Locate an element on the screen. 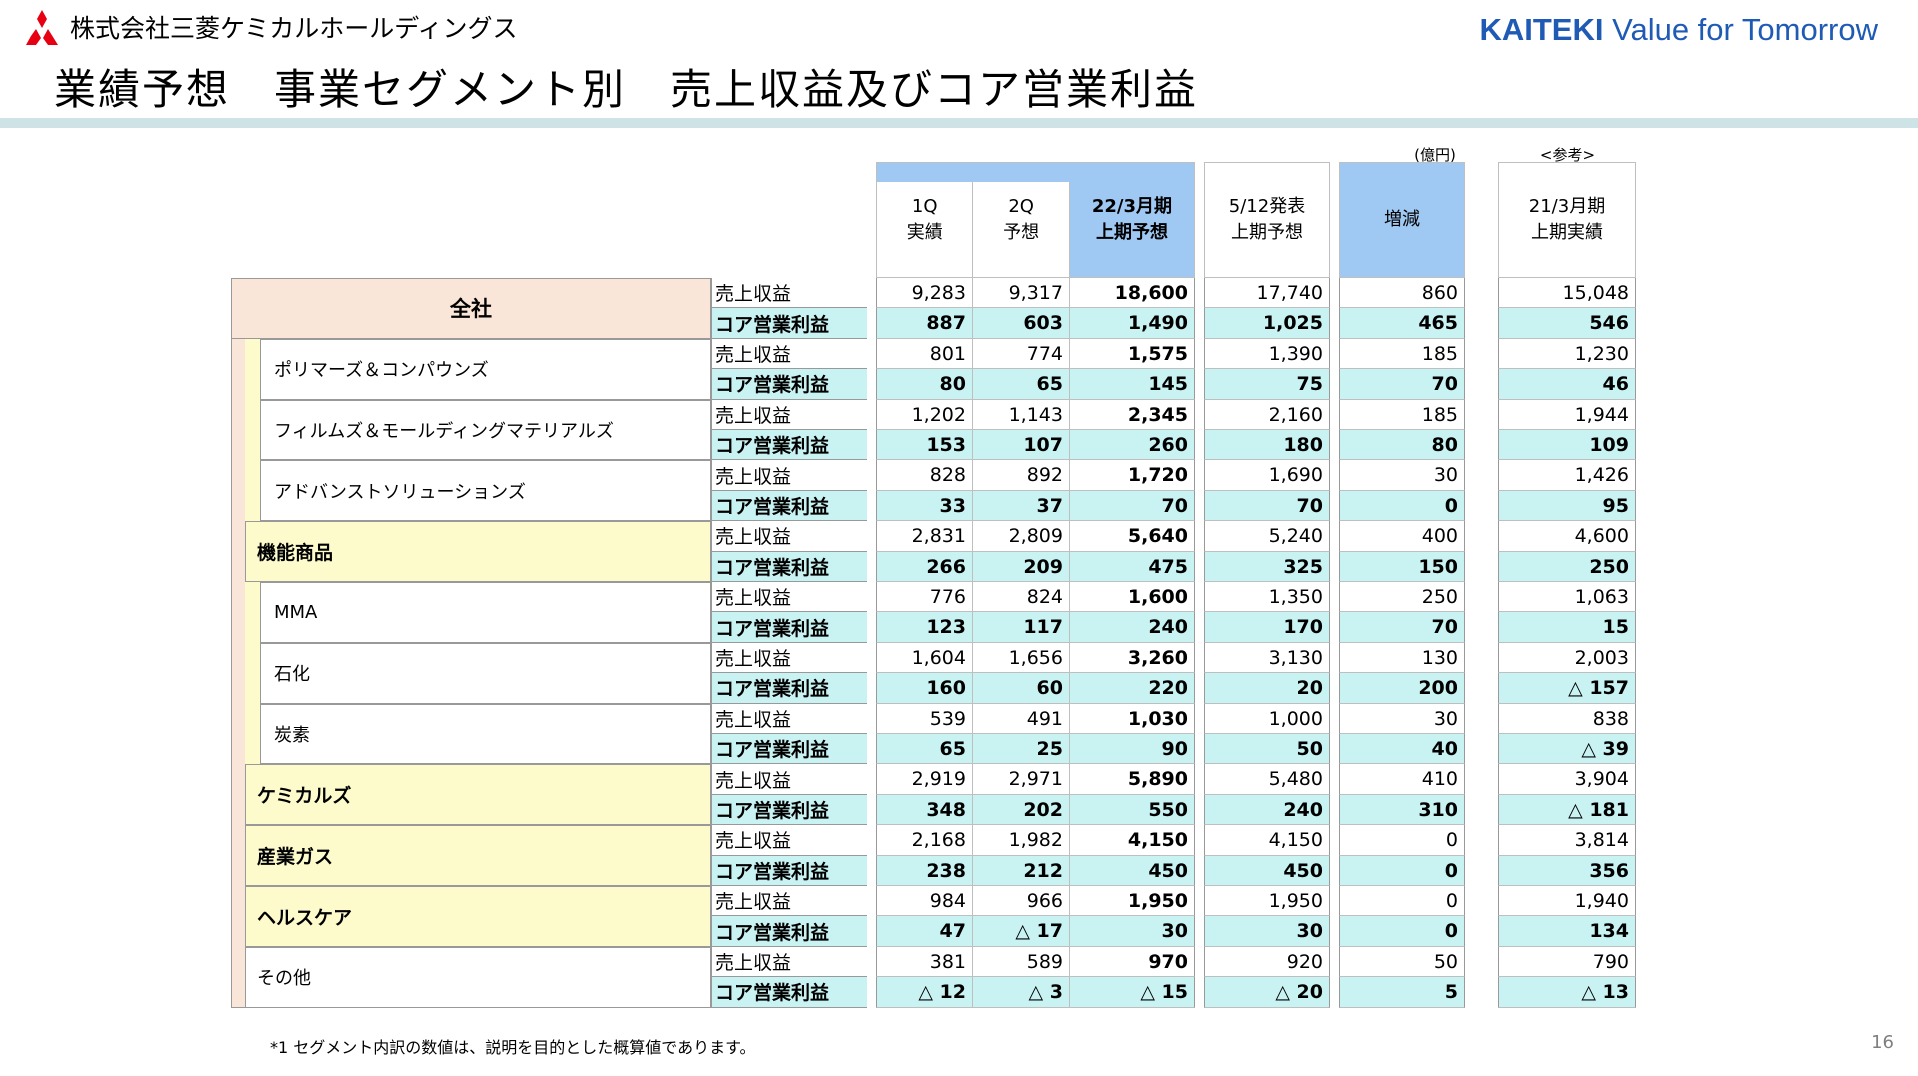  table-cell: 828 is located at coordinates (924, 475).